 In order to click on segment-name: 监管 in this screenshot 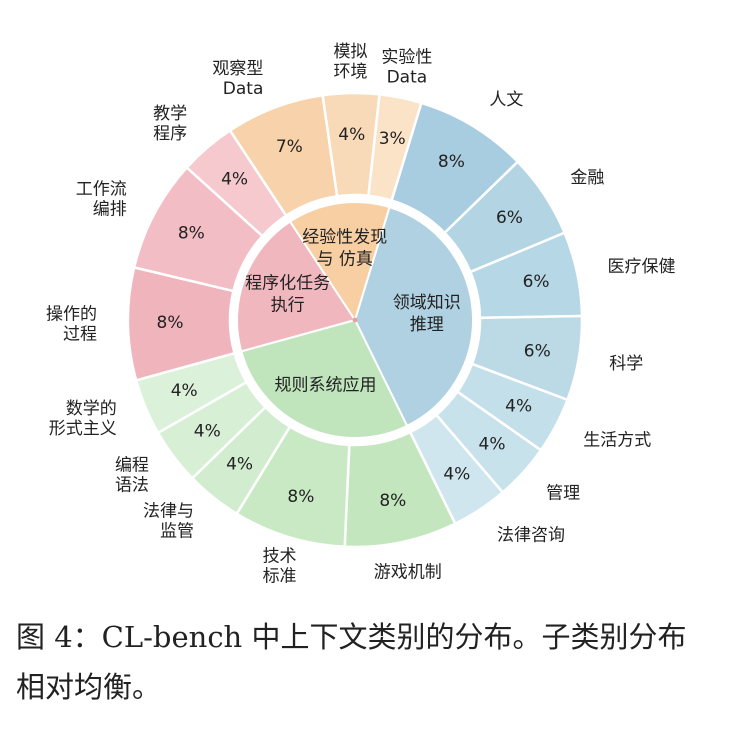, I will do `click(177, 532)`.